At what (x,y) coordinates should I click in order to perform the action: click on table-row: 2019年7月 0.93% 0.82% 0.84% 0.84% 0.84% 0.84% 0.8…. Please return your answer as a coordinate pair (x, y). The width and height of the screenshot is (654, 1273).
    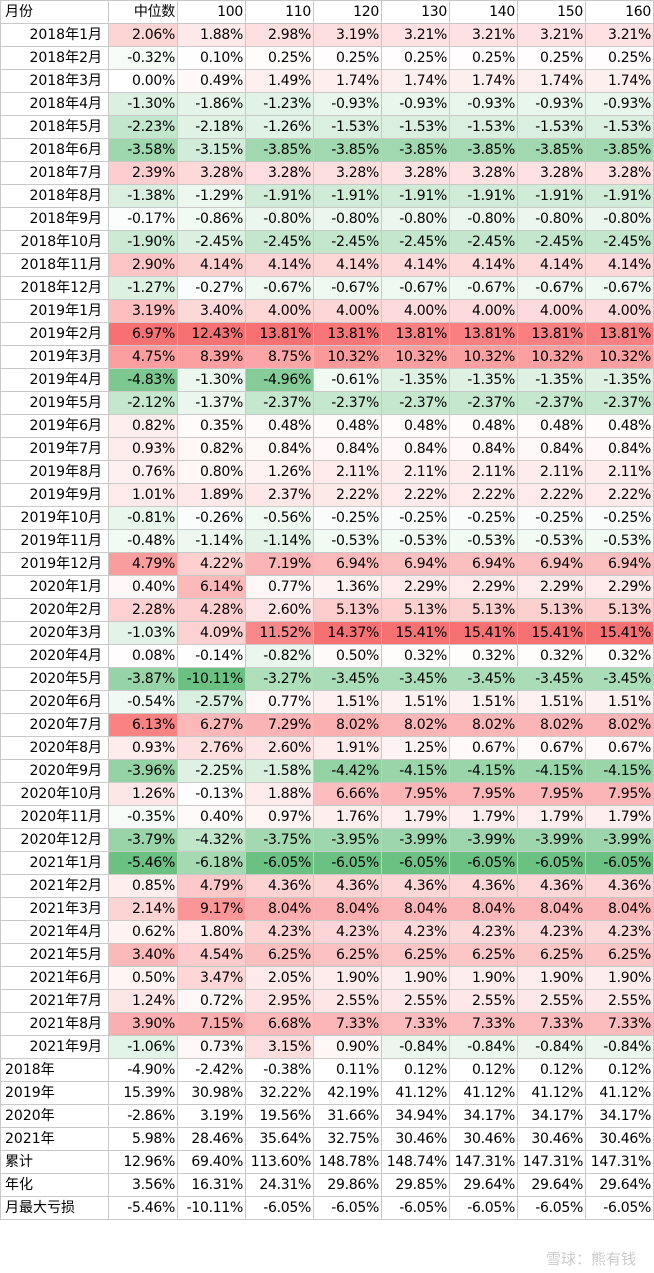
    Looking at the image, I should click on (327, 449).